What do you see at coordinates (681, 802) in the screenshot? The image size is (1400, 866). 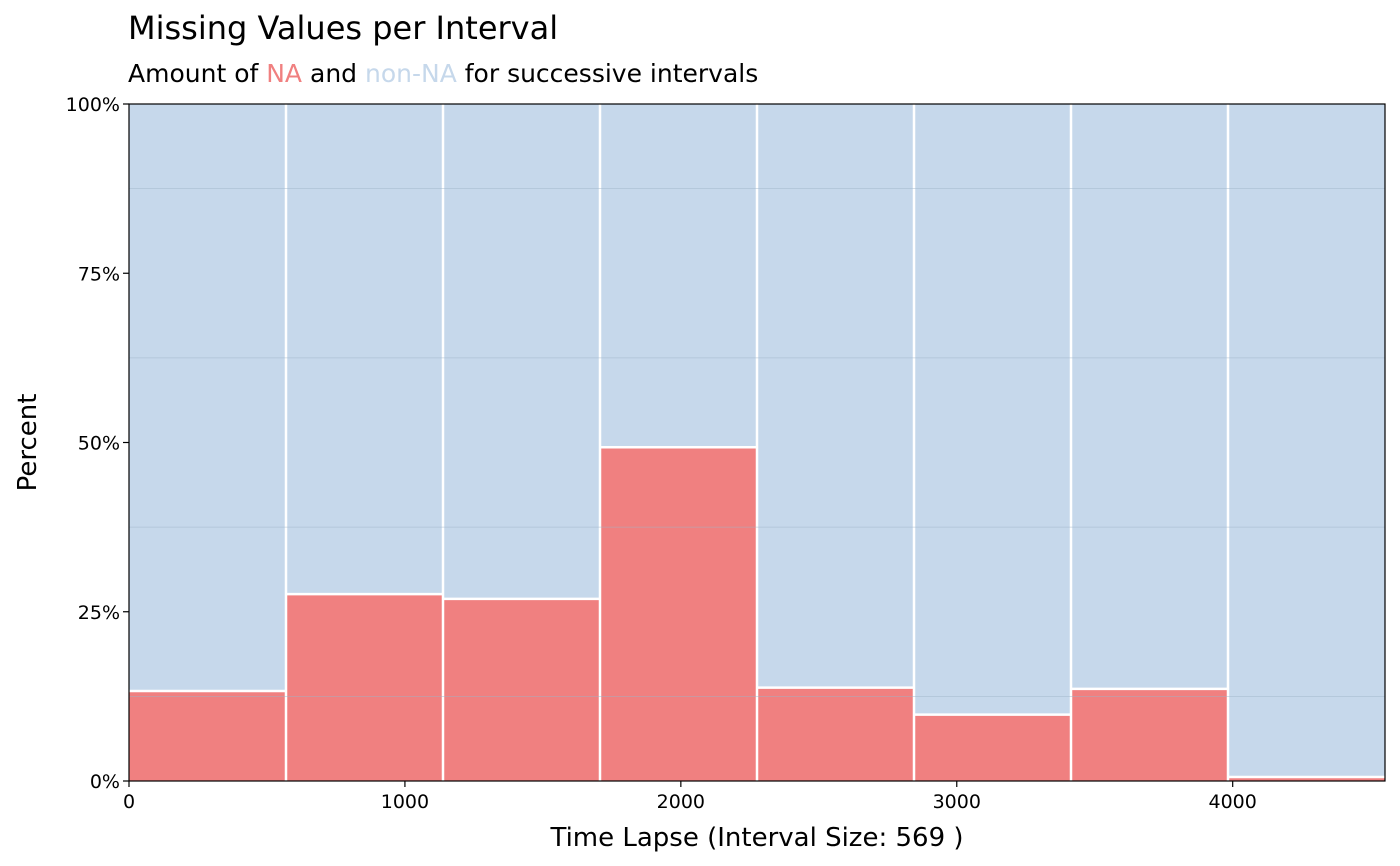 I see `x-tick-label-3: 2000` at bounding box center [681, 802].